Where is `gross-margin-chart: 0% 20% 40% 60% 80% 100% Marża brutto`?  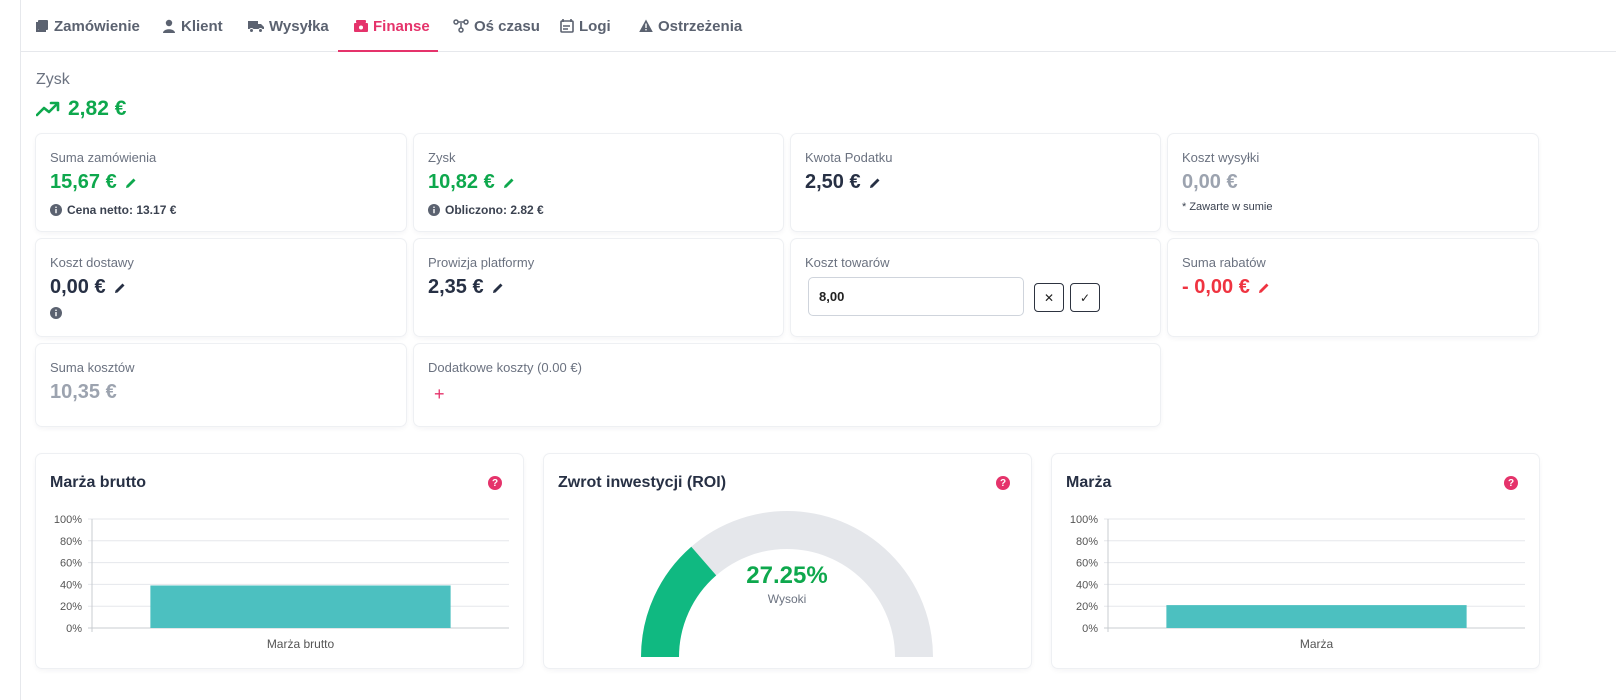
gross-margin-chart: 0% 20% 40% 60% 80% 100% Marża brutto is located at coordinates (281, 582).